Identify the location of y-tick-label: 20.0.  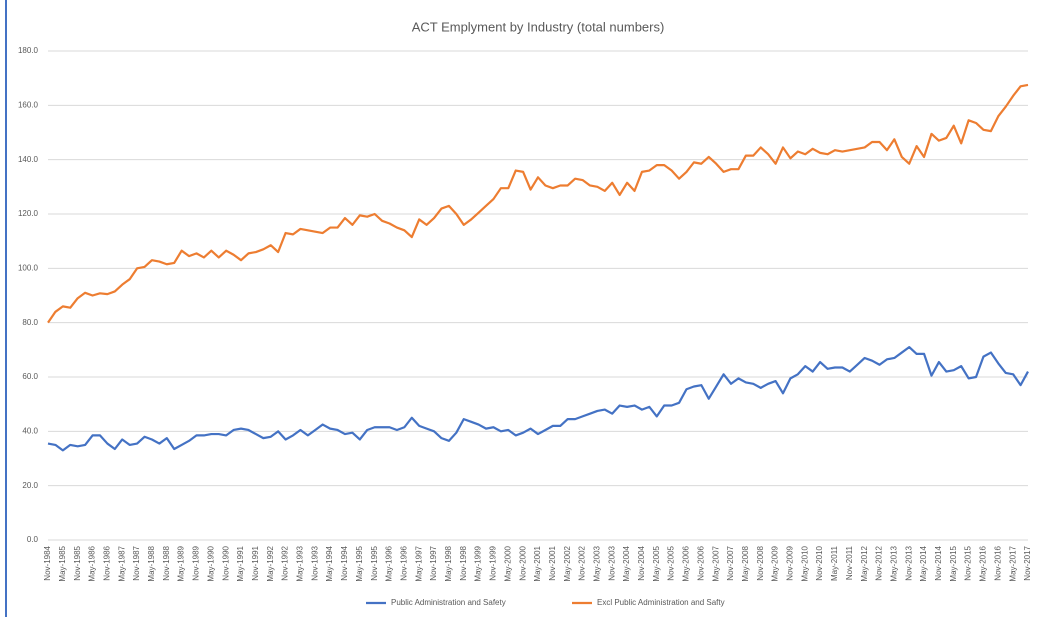
(30, 485).